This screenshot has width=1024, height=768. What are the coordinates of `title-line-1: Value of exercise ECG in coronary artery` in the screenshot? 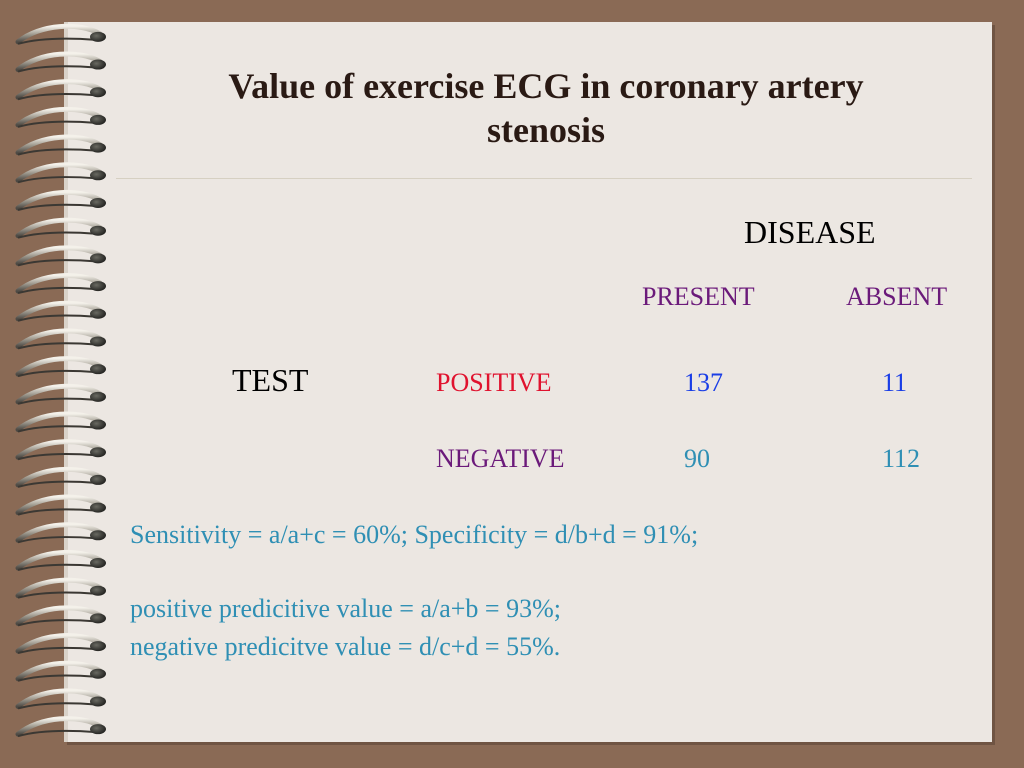 It's located at (546, 86).